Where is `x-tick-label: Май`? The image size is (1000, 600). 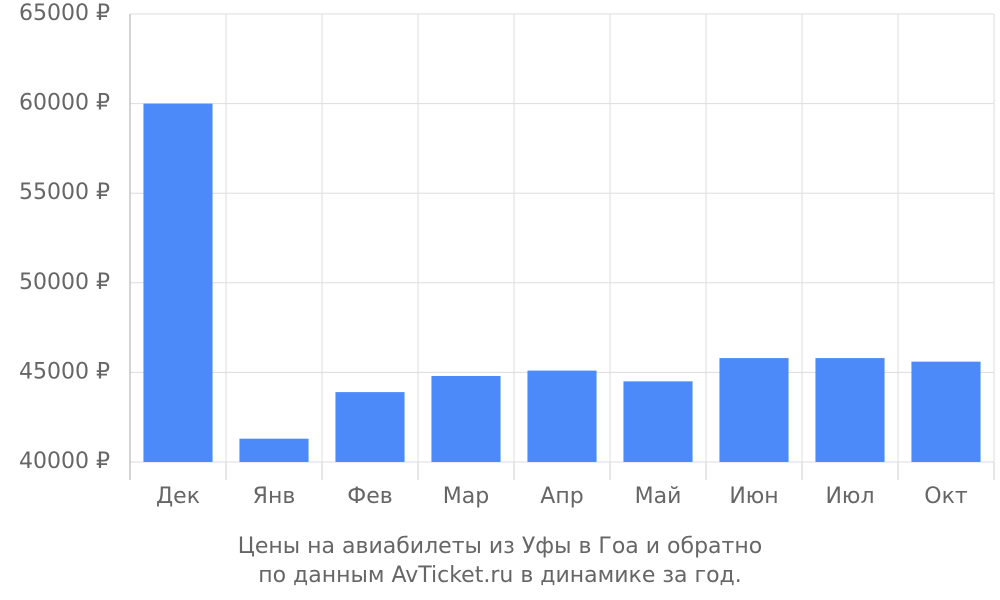 x-tick-label: Май is located at coordinates (658, 496).